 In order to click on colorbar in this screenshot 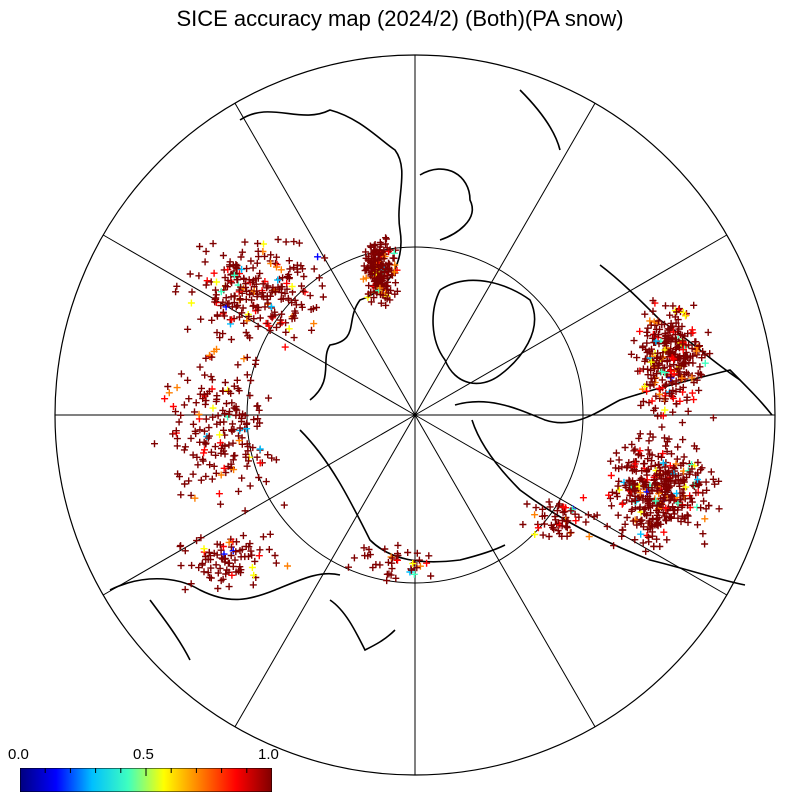, I will do `click(146, 780)`.